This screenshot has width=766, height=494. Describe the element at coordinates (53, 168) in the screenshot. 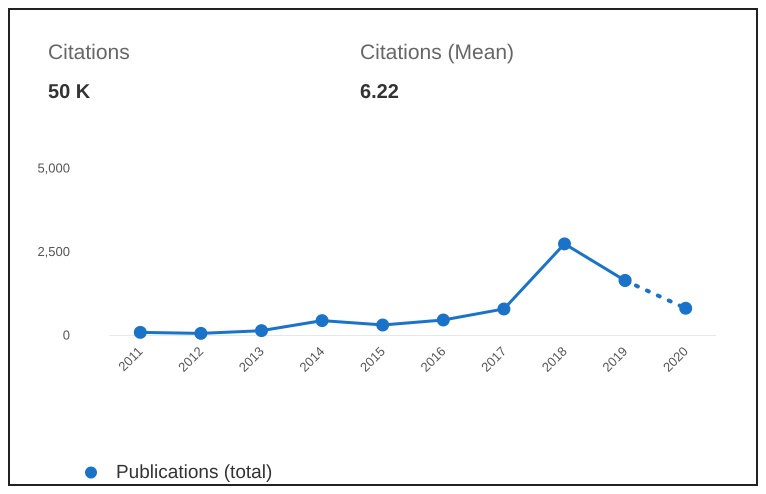

I see `y-tick-label: 5,000` at that location.